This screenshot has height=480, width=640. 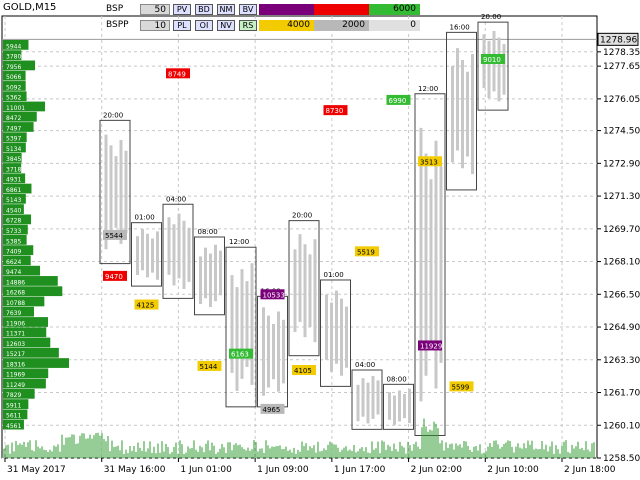 I want to click on price-tick-label: 1263.30, so click(x=621, y=361).